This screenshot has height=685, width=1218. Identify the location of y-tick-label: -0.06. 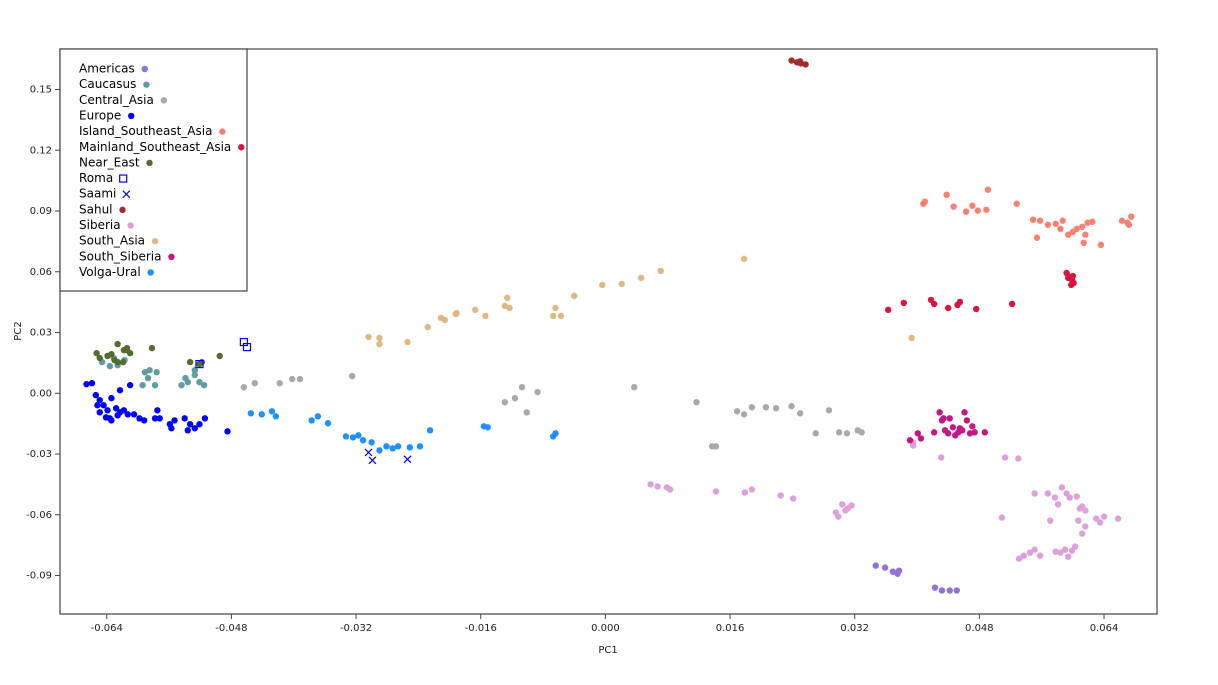
(39, 515).